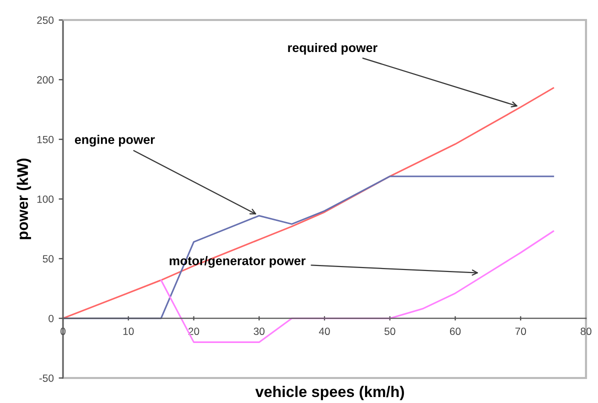 The height and width of the screenshot is (403, 598). What do you see at coordinates (45, 20) in the screenshot?
I see `y-tick-label: 250` at bounding box center [45, 20].